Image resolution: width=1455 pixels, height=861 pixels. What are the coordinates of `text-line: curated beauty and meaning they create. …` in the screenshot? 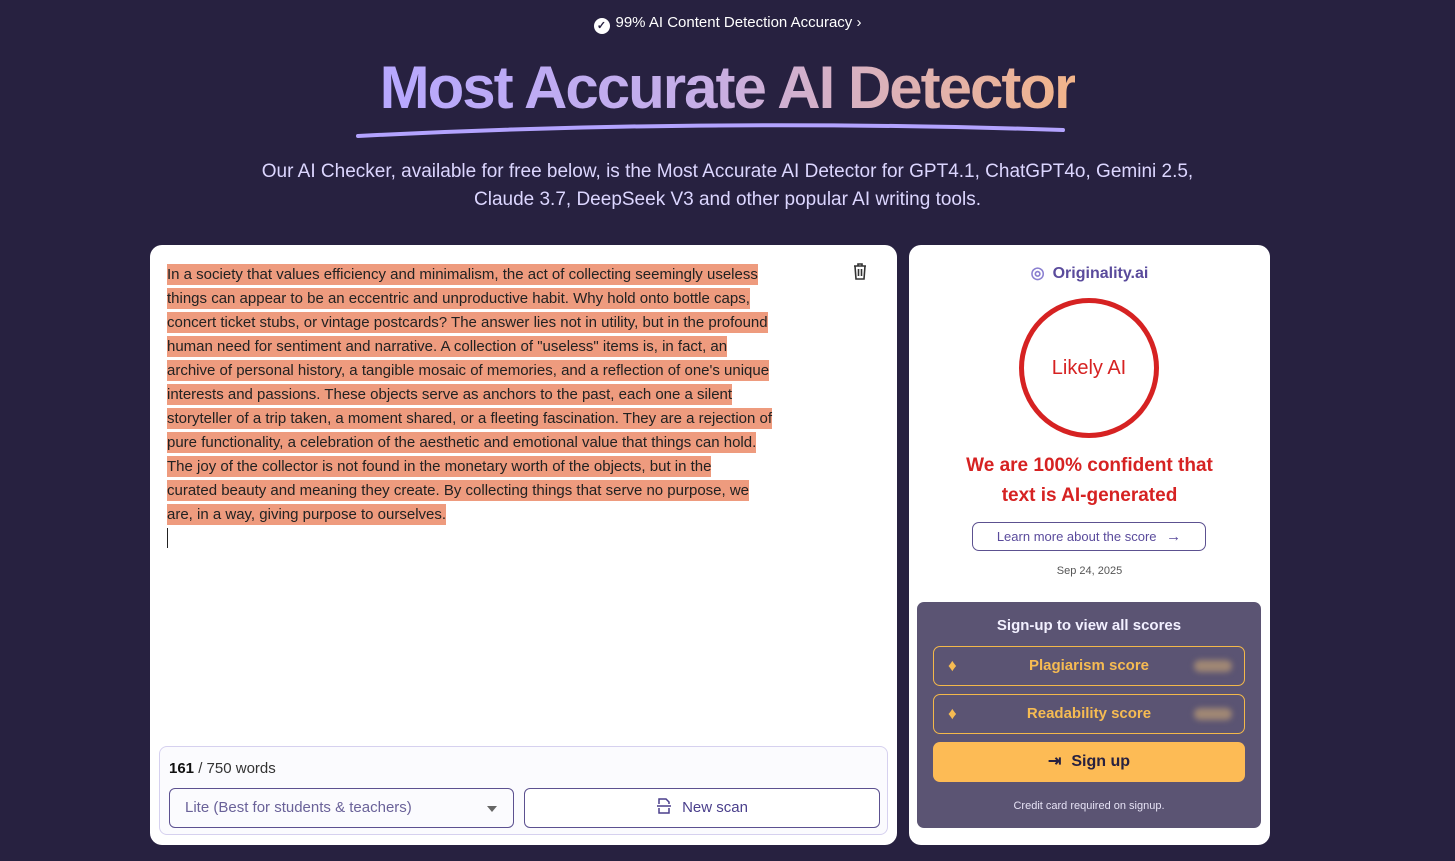 It's located at (458, 490).